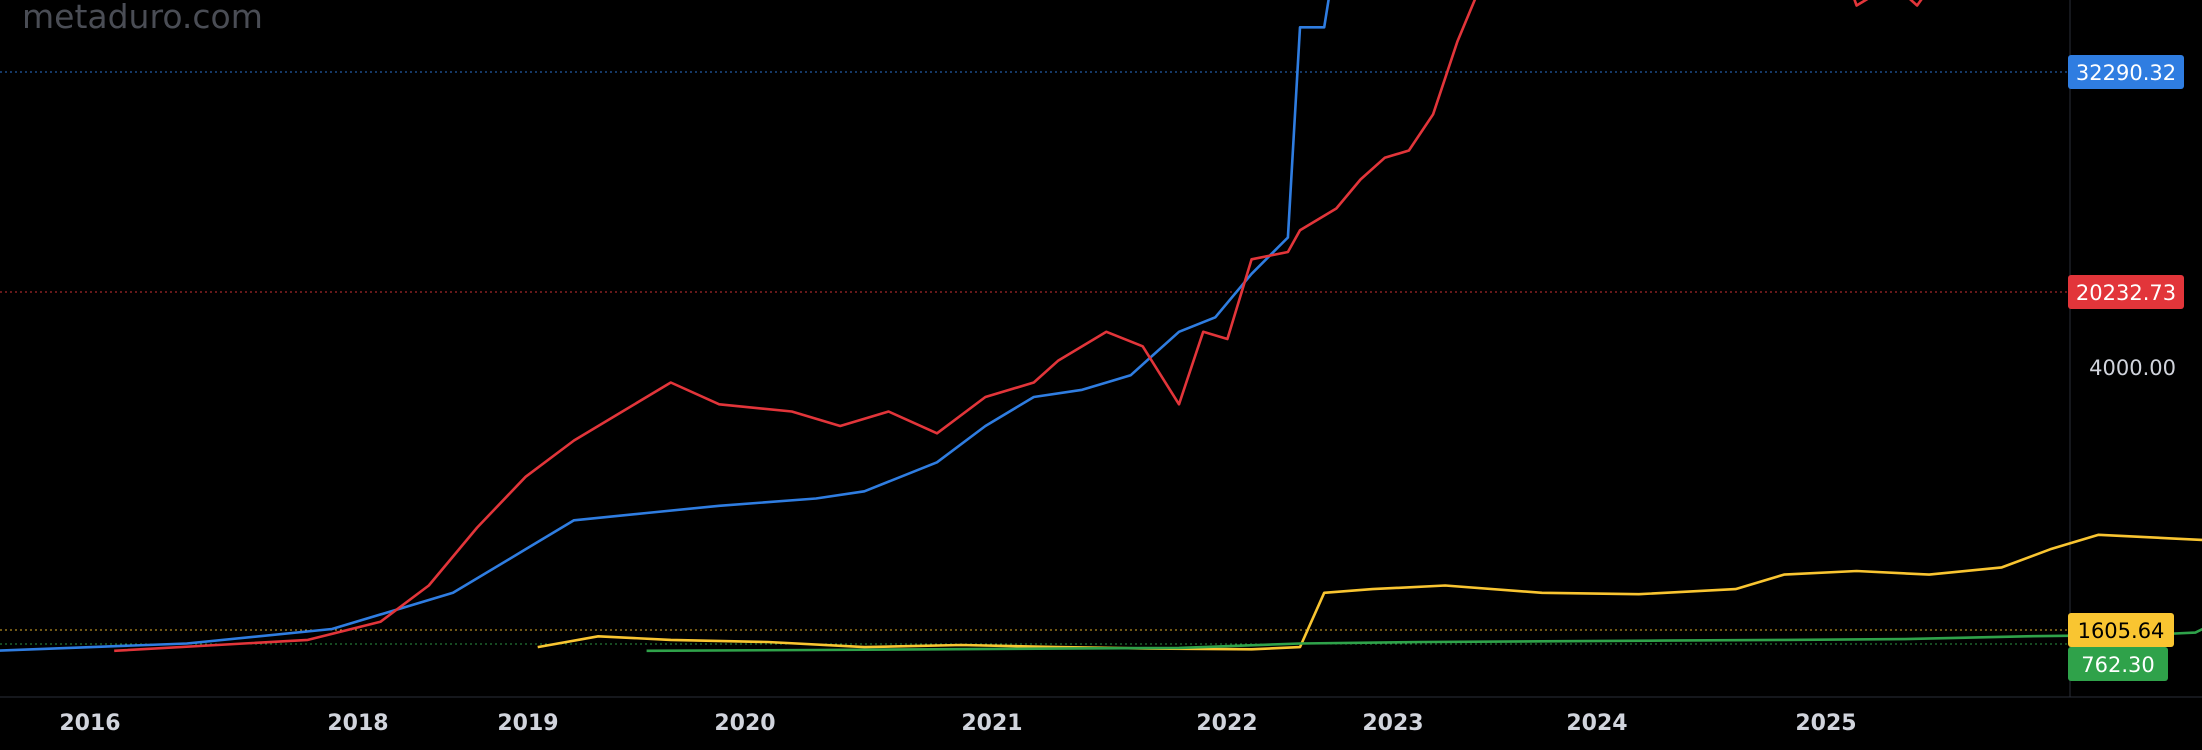 The height and width of the screenshot is (750, 2202). I want to click on x-tick-label: 2021, so click(991, 723).